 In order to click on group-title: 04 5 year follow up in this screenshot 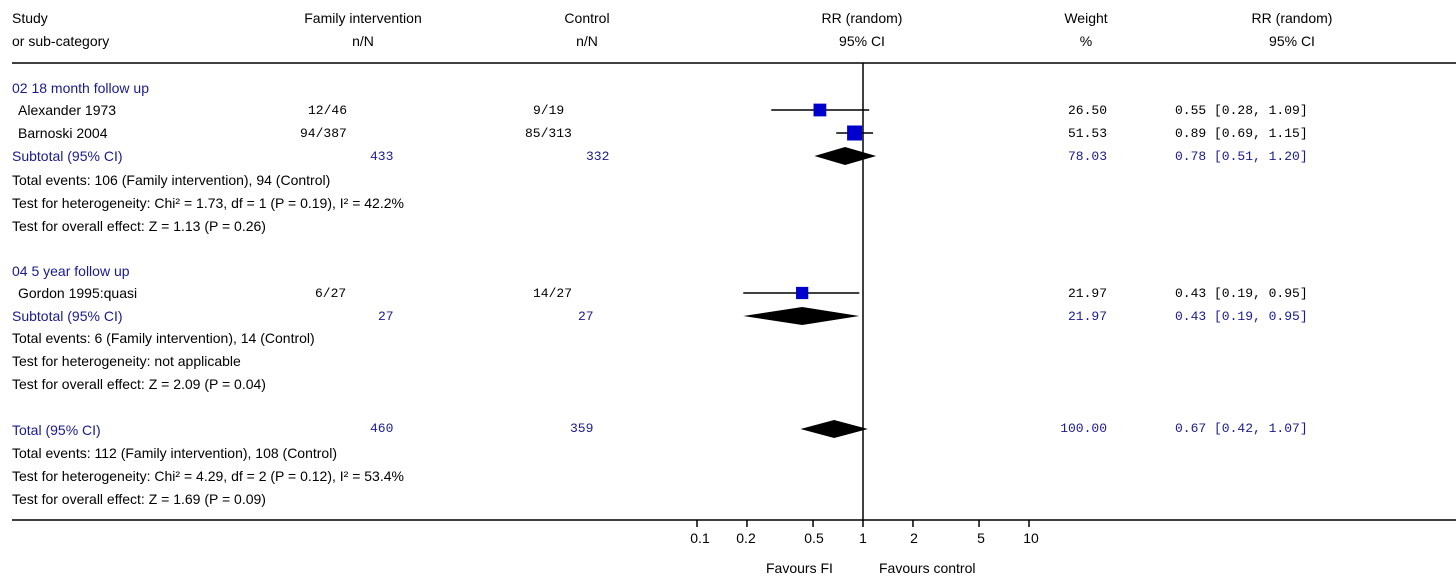, I will do `click(71, 271)`.